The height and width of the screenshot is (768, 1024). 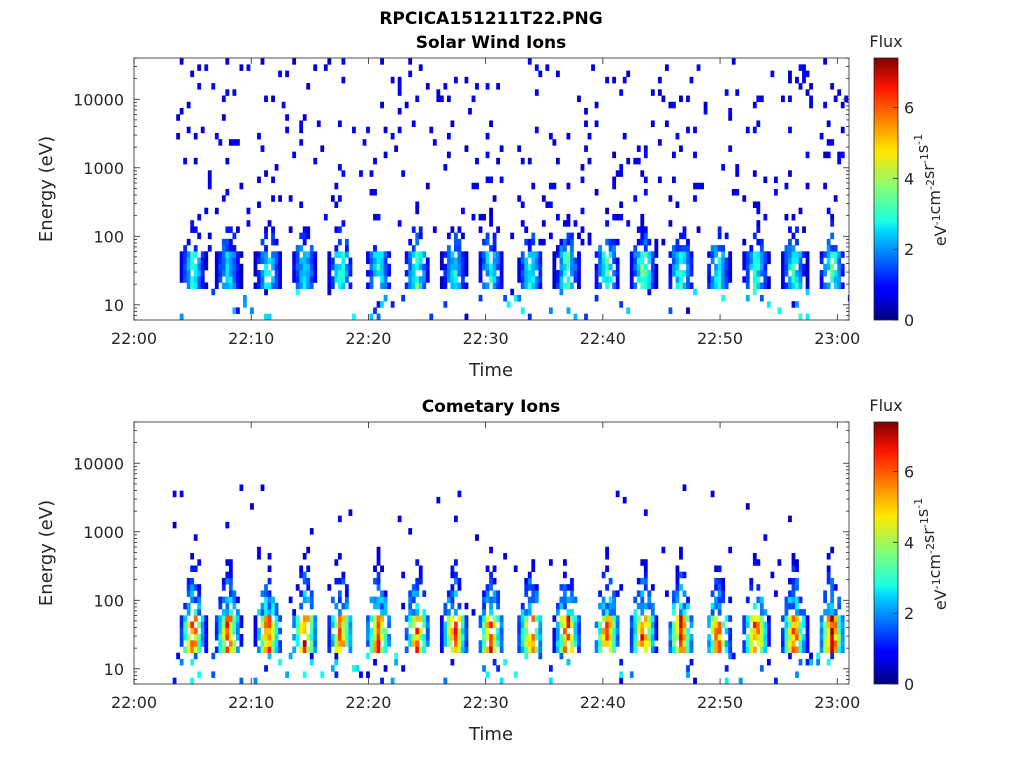 What do you see at coordinates (103, 168) in the screenshot?
I see `y-tick-label: 1000` at bounding box center [103, 168].